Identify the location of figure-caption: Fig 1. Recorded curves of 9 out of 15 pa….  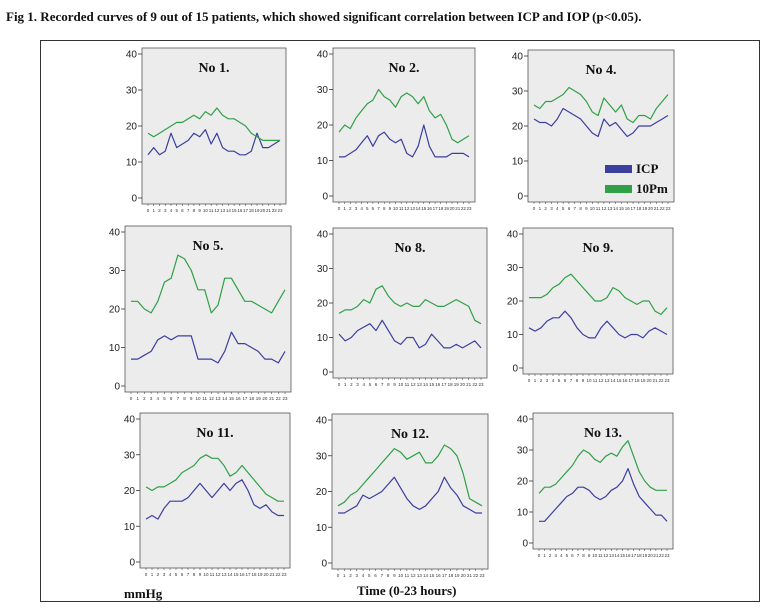
(324, 16).